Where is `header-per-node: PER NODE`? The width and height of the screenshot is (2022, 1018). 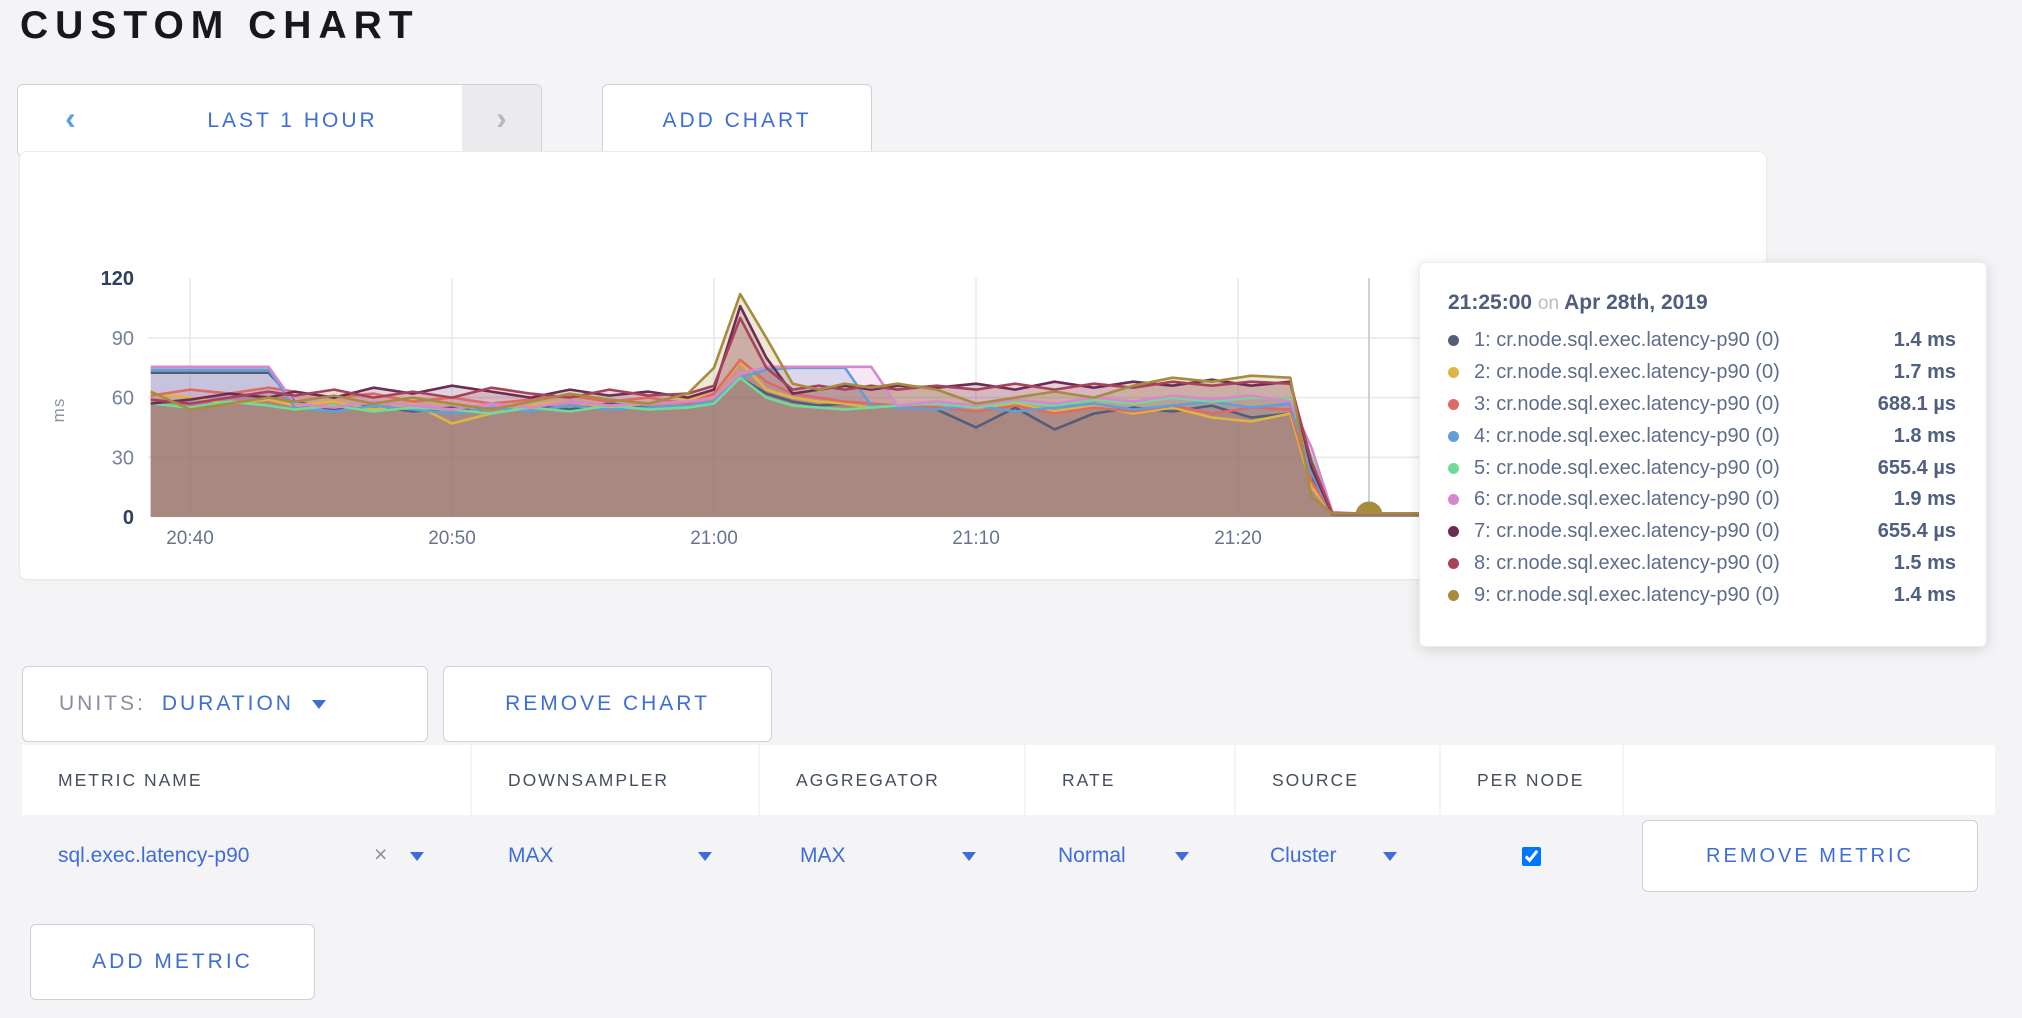
header-per-node: PER NODE is located at coordinates (1531, 780).